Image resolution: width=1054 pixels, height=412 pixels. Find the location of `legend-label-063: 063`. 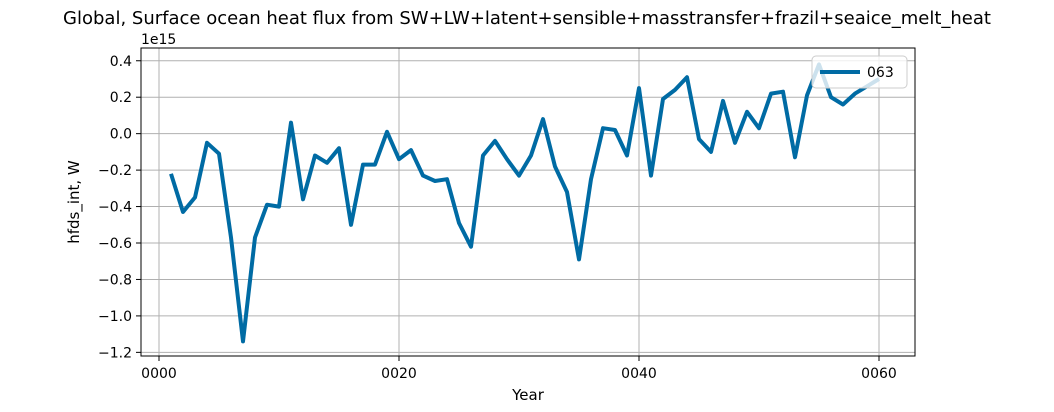

legend-label-063: 063 is located at coordinates (880, 73).